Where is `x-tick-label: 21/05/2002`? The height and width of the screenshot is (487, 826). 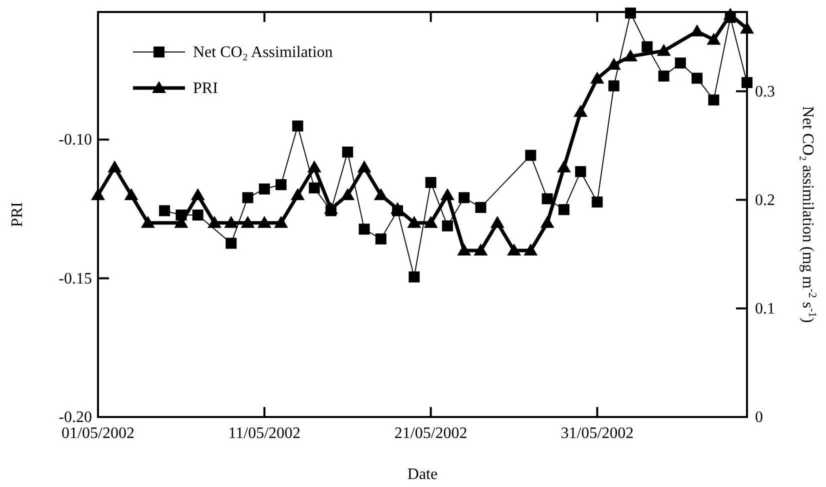
x-tick-label: 21/05/2002 is located at coordinates (431, 433).